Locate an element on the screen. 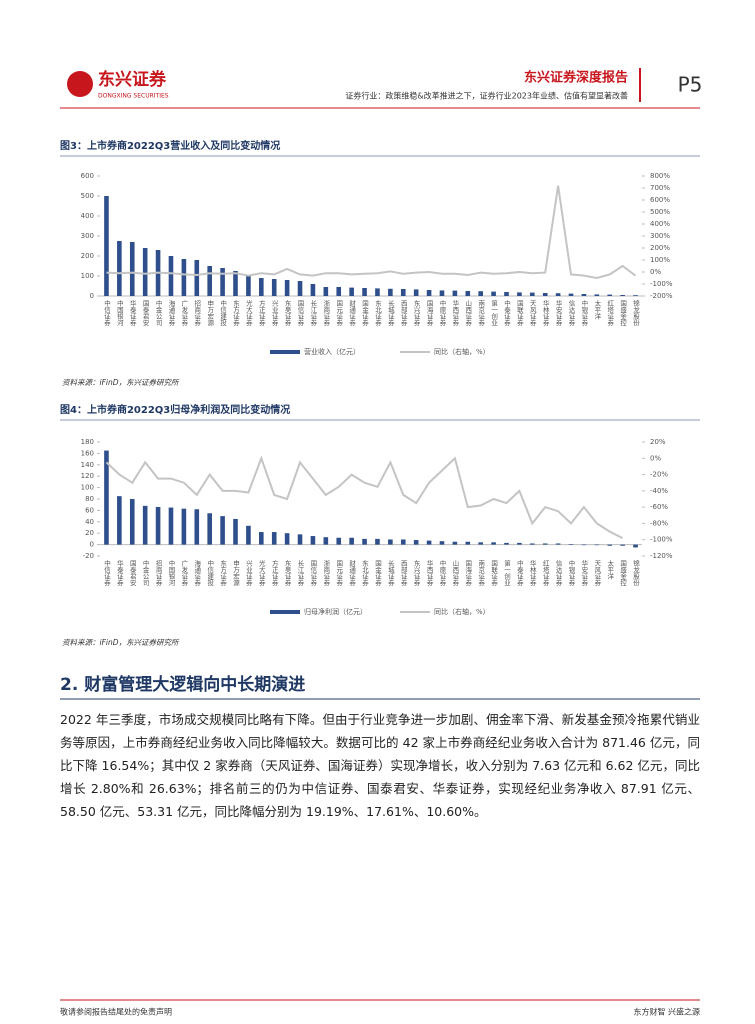 Image resolution: width=755 pixels, height=1024 pixels. y2-tick-label: -120% is located at coordinates (661, 556).